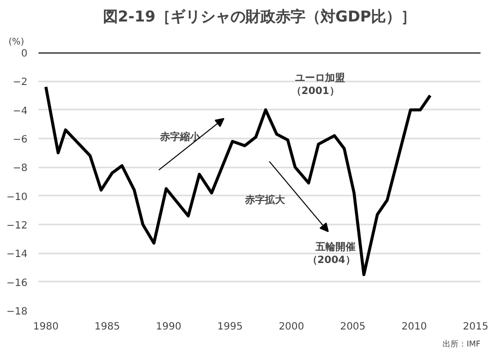 Image resolution: width=500 pixels, height=353 pixels. What do you see at coordinates (17, 312) in the screenshot?
I see `y-tick-label: −18` at bounding box center [17, 312].